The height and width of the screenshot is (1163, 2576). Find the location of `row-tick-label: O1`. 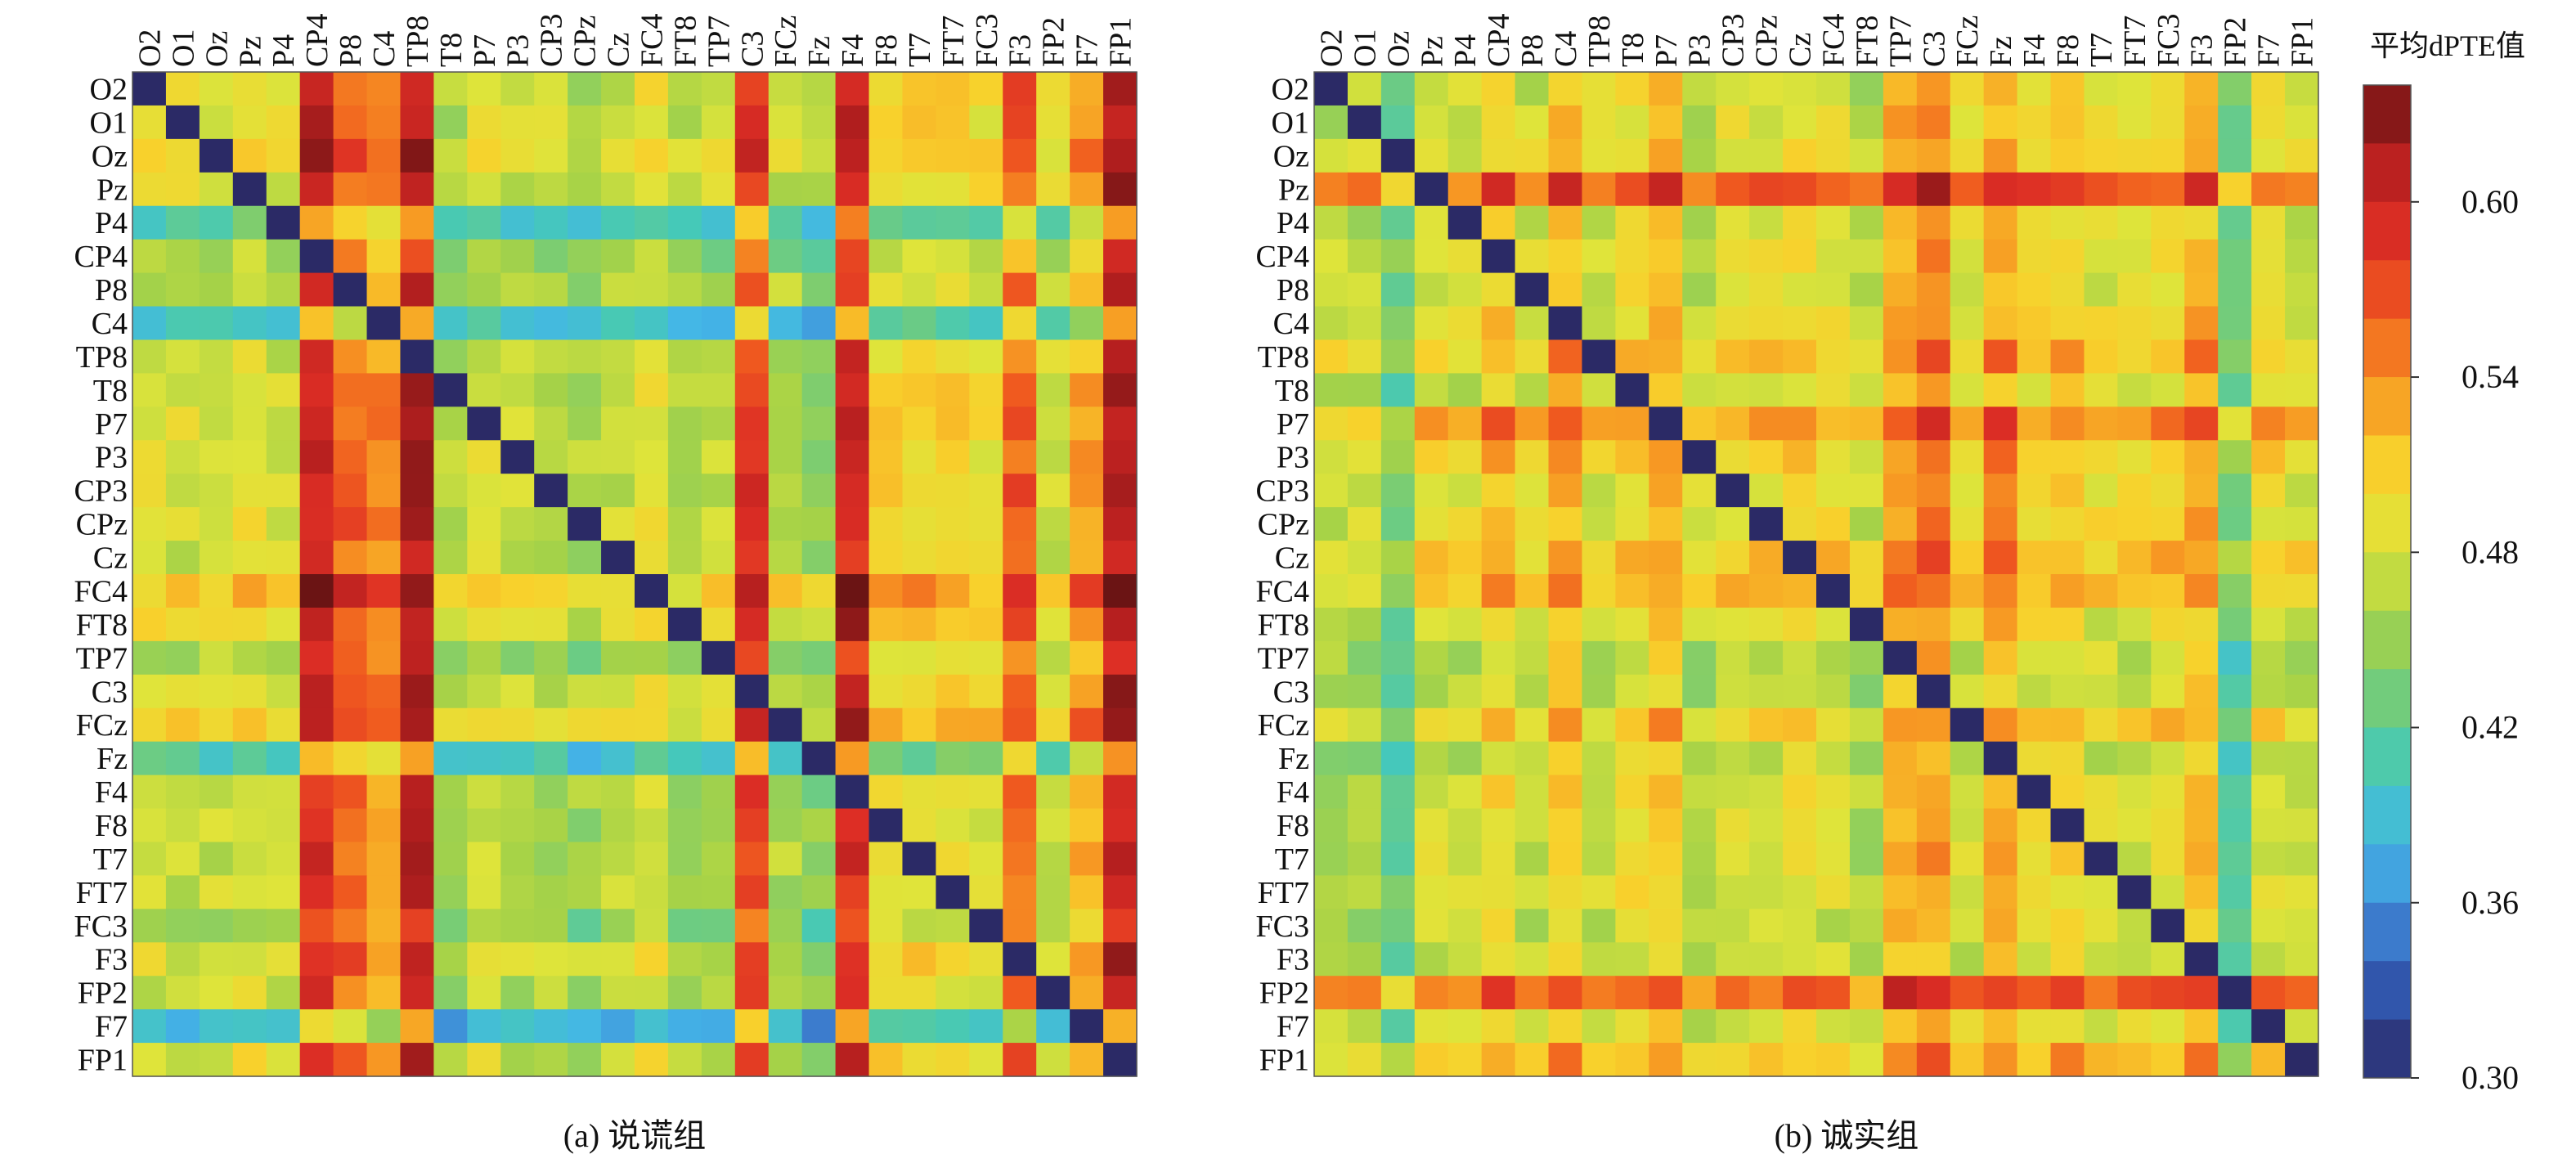

row-tick-label: O1 is located at coordinates (1290, 123).